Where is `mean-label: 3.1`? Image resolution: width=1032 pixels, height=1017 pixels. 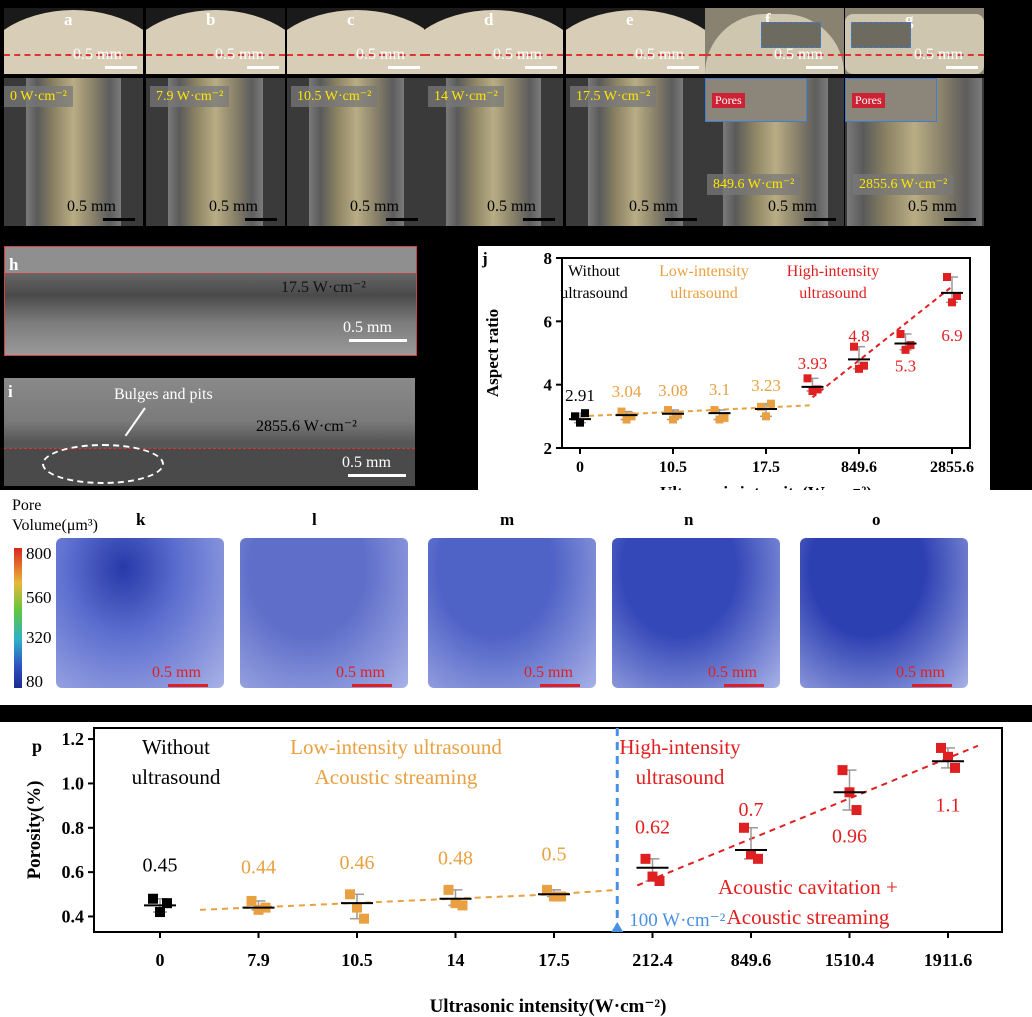 mean-label: 3.1 is located at coordinates (719, 389).